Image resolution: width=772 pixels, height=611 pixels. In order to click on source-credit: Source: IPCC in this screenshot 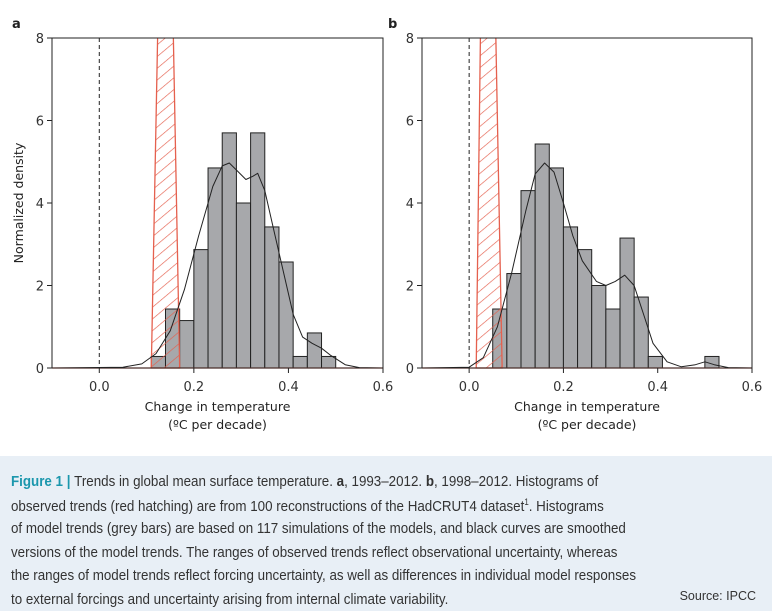, I will do `click(717, 596)`.